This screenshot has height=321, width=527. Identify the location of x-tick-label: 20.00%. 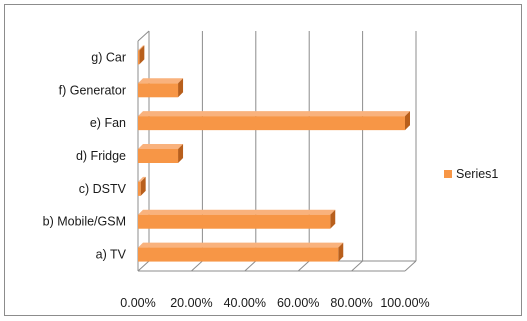
(191, 303).